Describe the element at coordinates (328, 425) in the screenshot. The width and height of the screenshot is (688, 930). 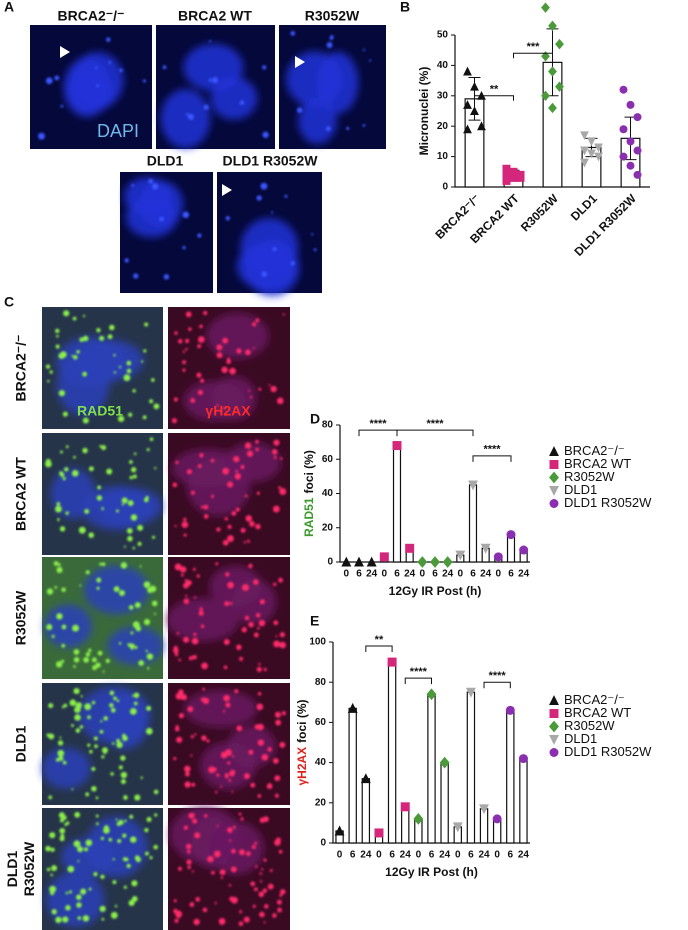
I see `y-tick-label: 80` at that location.